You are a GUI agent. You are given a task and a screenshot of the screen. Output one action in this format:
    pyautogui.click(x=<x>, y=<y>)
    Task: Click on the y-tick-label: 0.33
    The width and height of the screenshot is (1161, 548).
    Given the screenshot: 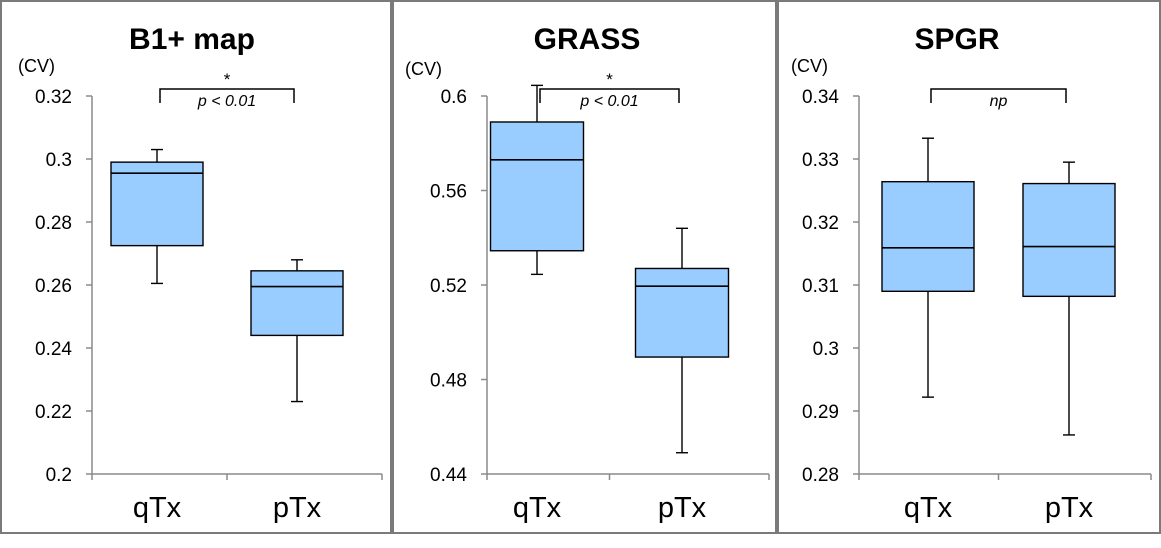 What is the action you would take?
    pyautogui.click(x=820, y=160)
    